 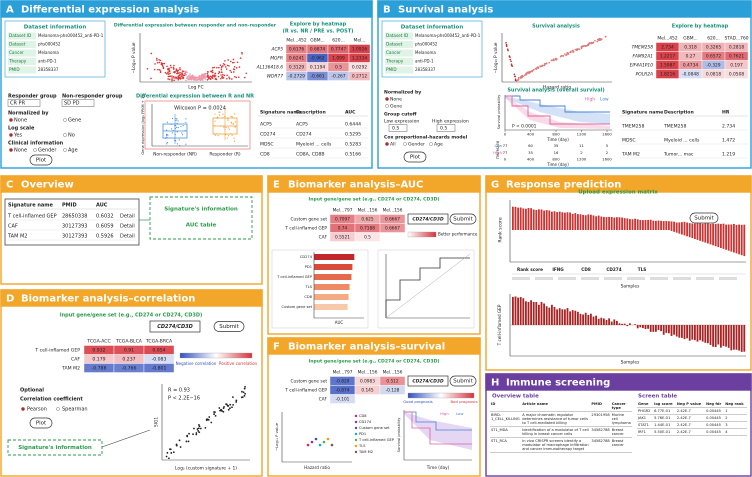 What do you see at coordinates (607, 134) in the screenshot?
I see `x-tick-label: 1600` at bounding box center [607, 134].